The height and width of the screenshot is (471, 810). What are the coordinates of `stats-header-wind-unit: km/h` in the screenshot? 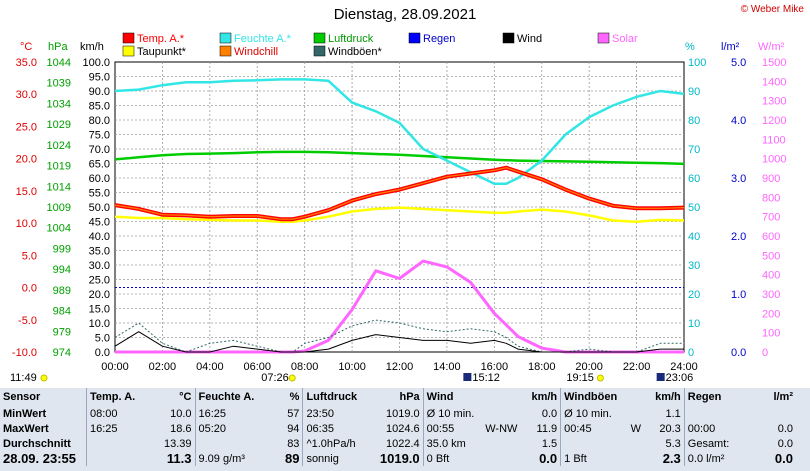 It's located at (544, 397).